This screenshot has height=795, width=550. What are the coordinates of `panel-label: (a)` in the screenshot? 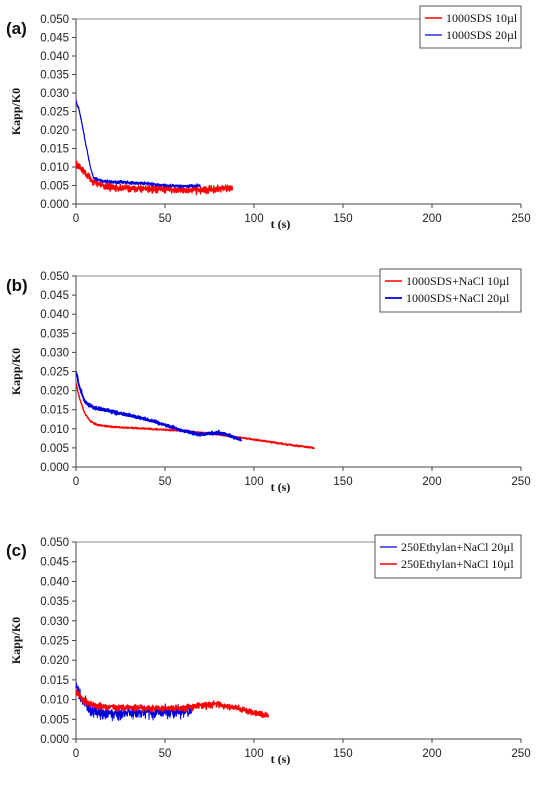 It's located at (16, 28).